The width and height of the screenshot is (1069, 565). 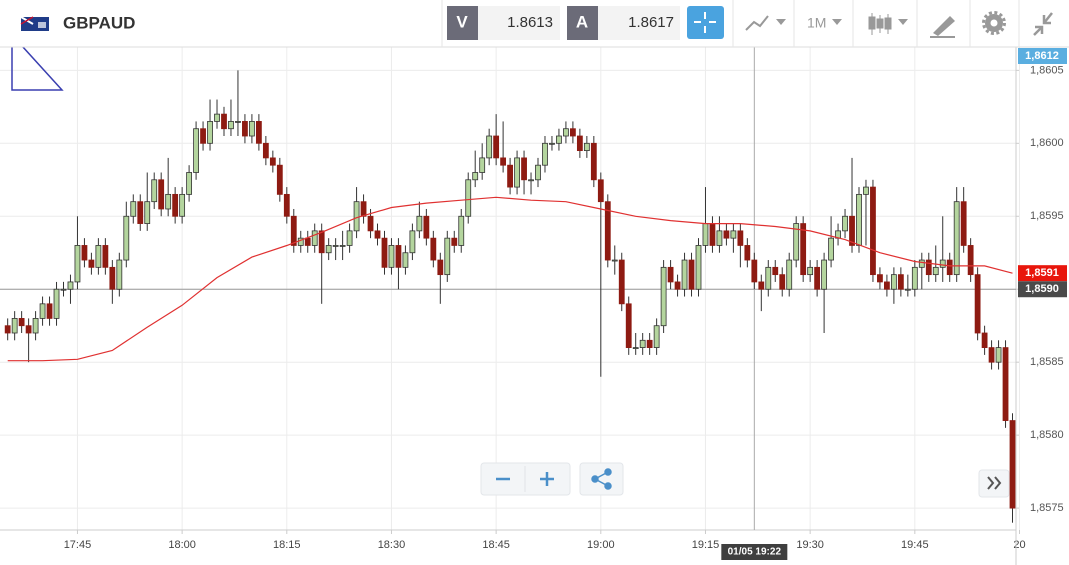 What do you see at coordinates (651, 22) in the screenshot?
I see `ask-price: 1.8617` at bounding box center [651, 22].